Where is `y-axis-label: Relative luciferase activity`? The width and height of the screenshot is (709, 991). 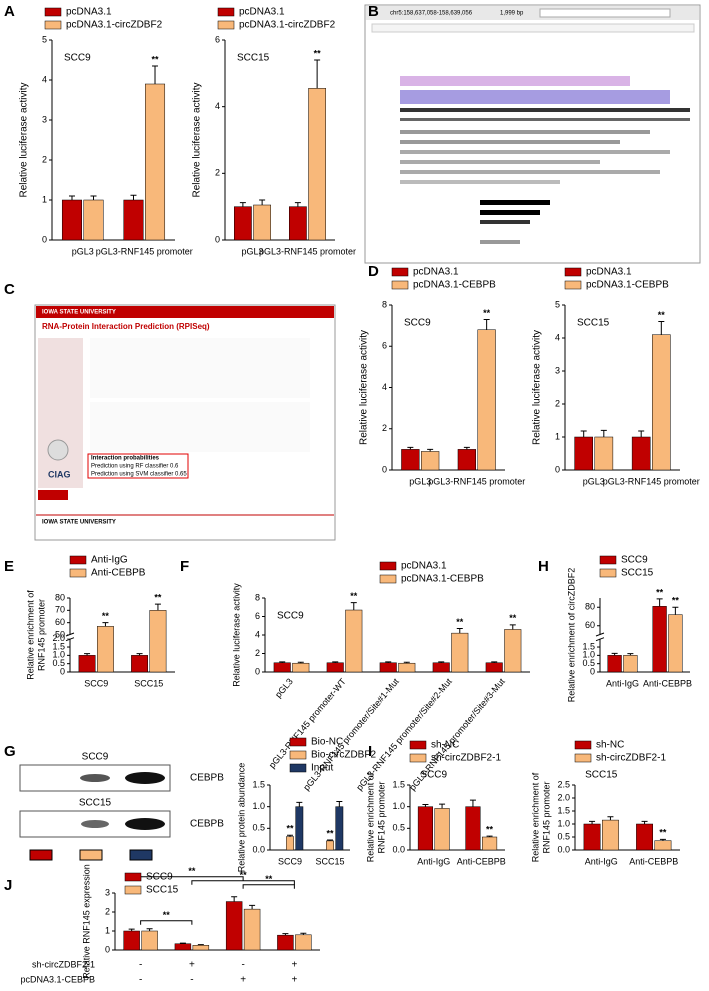 y-axis-label: Relative luciferase activity is located at coordinates (537, 387).